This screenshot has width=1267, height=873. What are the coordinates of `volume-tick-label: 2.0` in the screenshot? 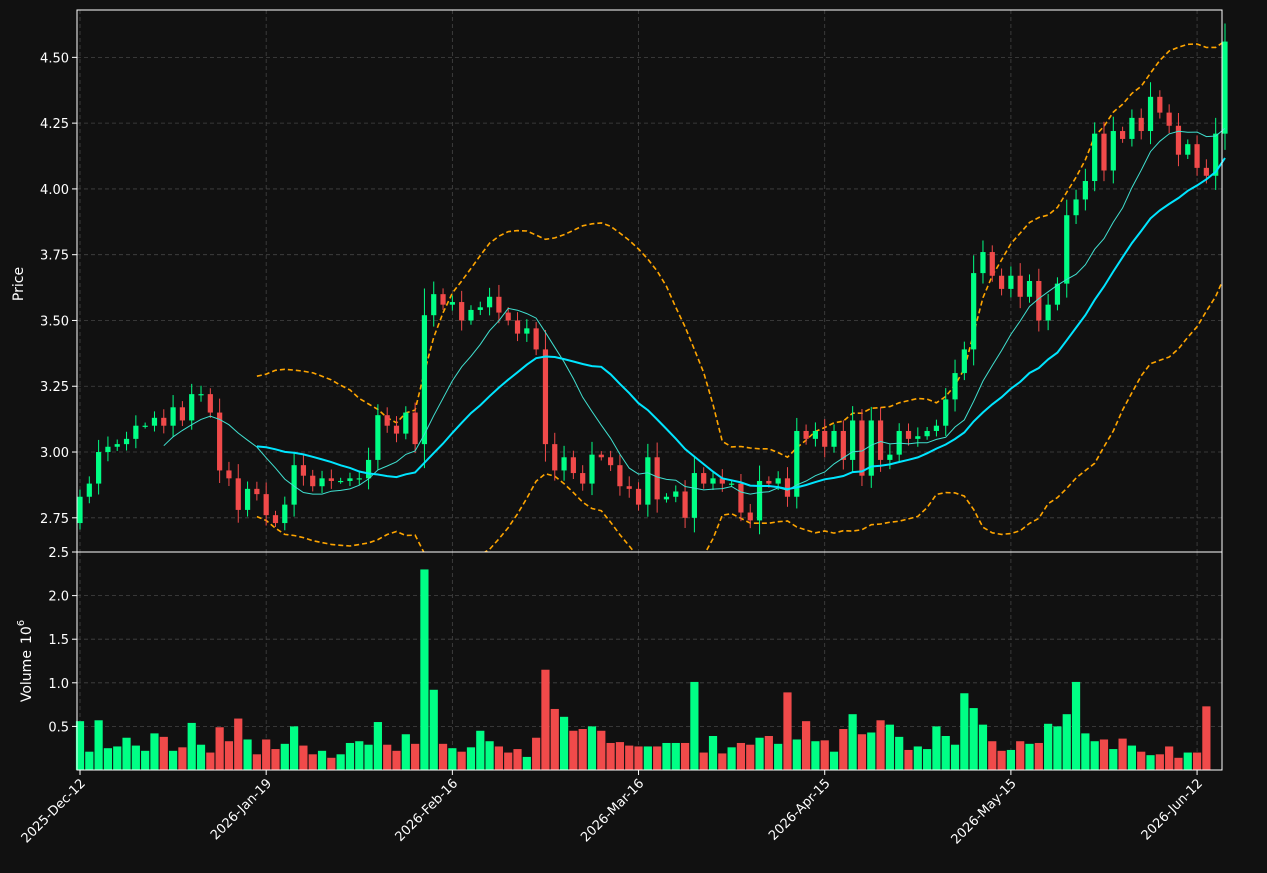 It's located at (58, 597).